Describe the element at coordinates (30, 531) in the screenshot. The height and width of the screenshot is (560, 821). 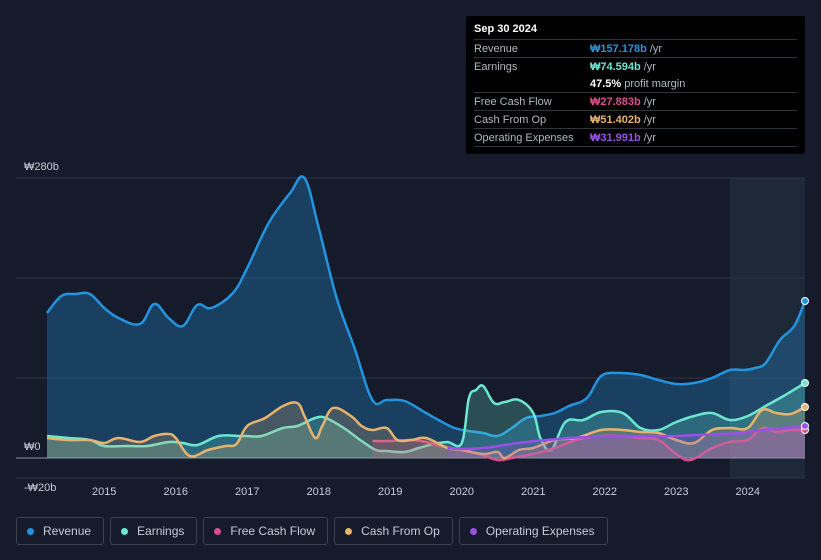
I see `revenue-dot-icon` at that location.